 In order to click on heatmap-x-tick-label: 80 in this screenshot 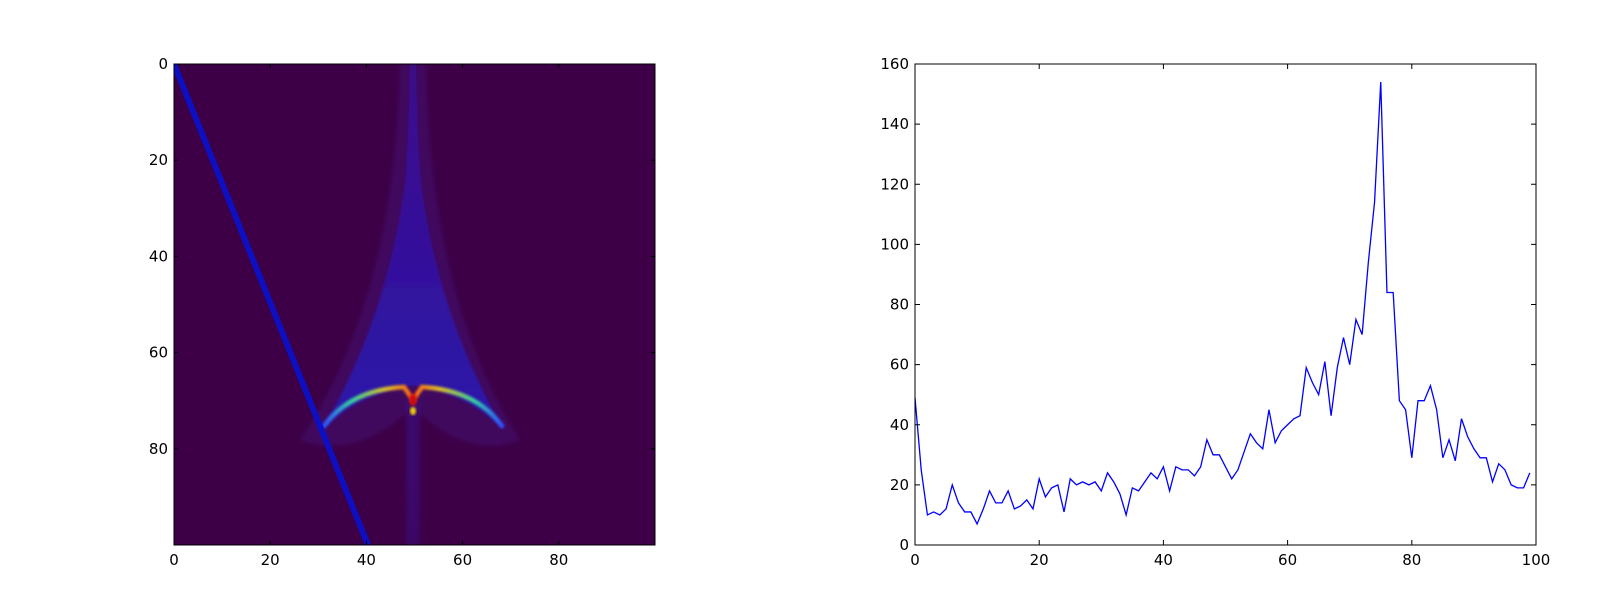, I will do `click(558, 560)`.